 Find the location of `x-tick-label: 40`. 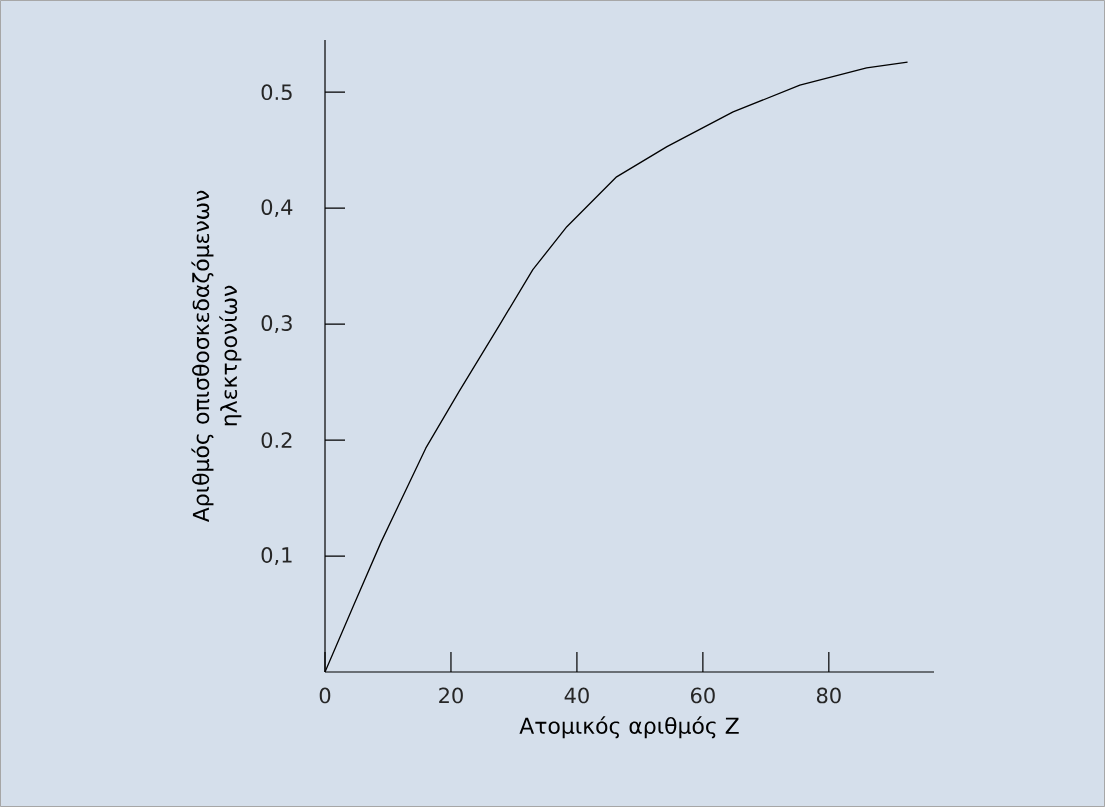

x-tick-label: 40 is located at coordinates (576, 695).